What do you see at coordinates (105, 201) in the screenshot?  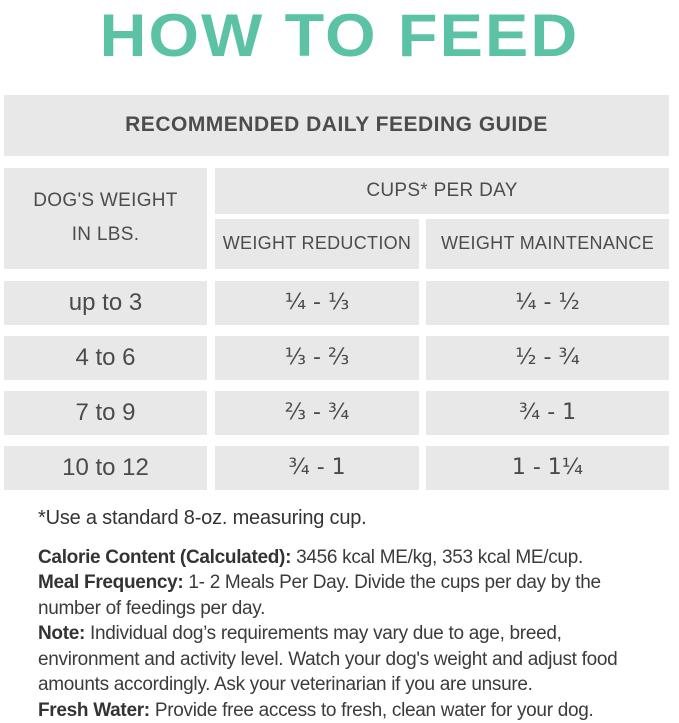 I see `dogs-weight-header-line1: DOG'S WEIGHT` at bounding box center [105, 201].